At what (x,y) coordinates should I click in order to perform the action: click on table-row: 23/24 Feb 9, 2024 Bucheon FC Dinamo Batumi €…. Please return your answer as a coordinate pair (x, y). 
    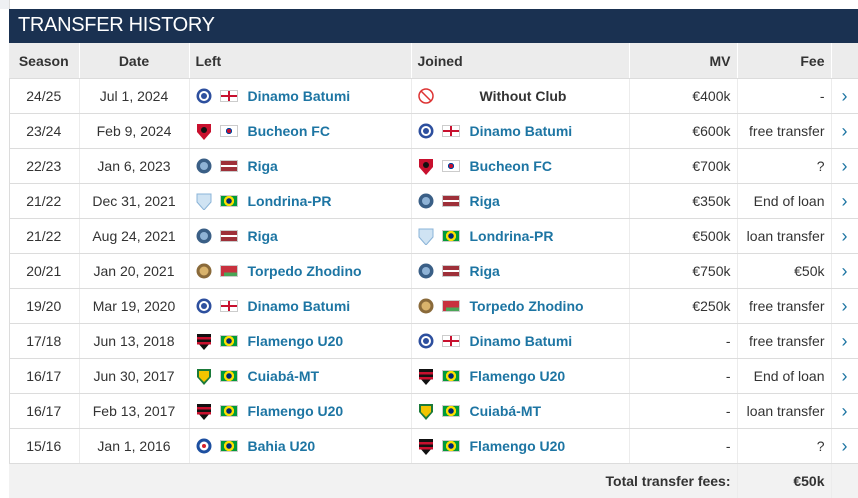
    Looking at the image, I should click on (433, 131).